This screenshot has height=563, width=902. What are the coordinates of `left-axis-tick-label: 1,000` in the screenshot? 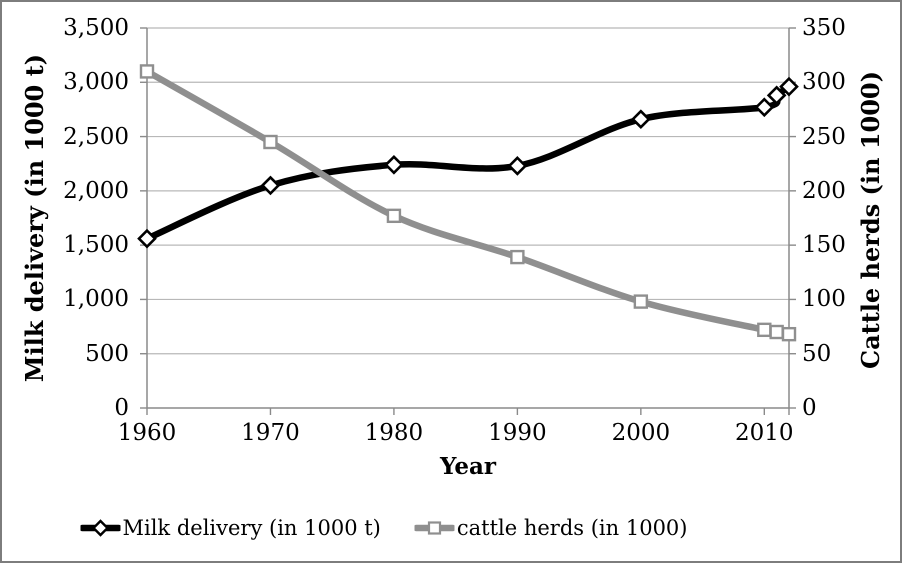 It's located at (96, 299).